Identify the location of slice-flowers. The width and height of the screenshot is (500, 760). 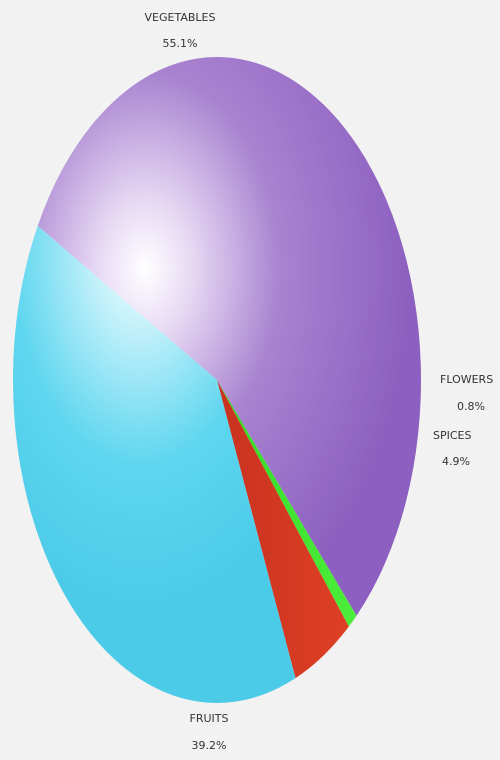
(287, 503).